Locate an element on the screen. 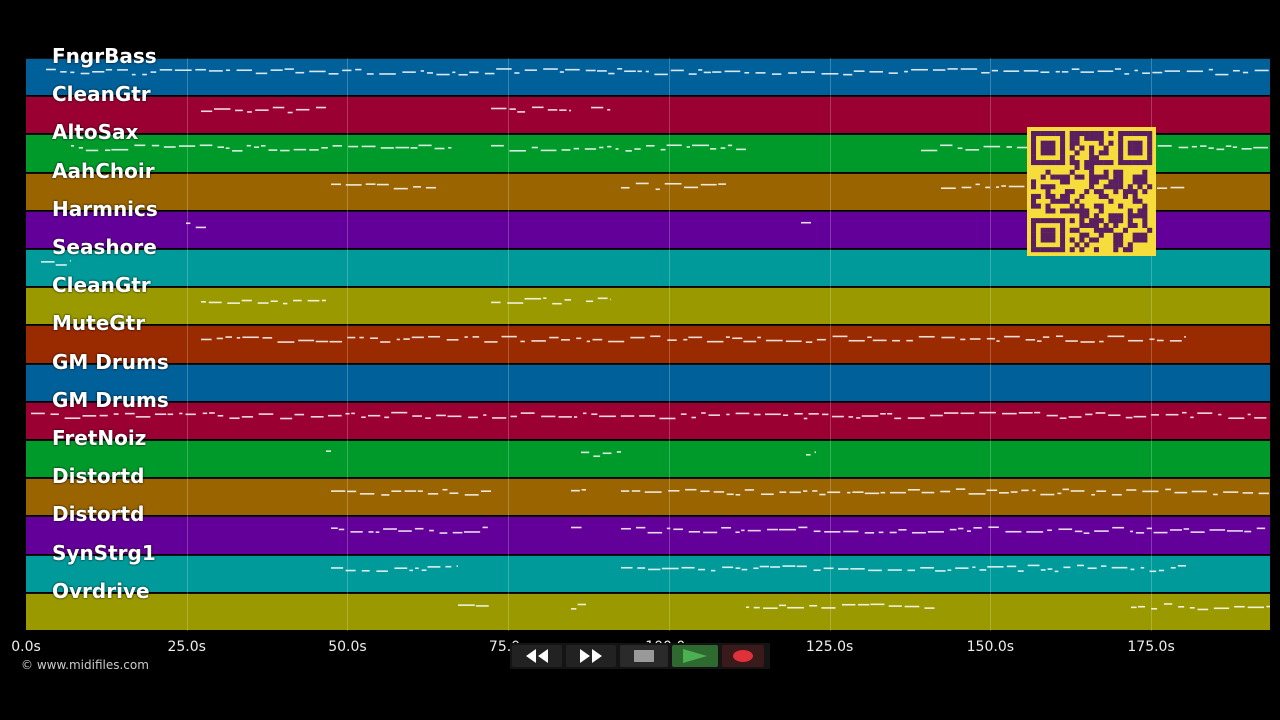 The height and width of the screenshot is (720, 1280). play-icon is located at coordinates (695, 656).